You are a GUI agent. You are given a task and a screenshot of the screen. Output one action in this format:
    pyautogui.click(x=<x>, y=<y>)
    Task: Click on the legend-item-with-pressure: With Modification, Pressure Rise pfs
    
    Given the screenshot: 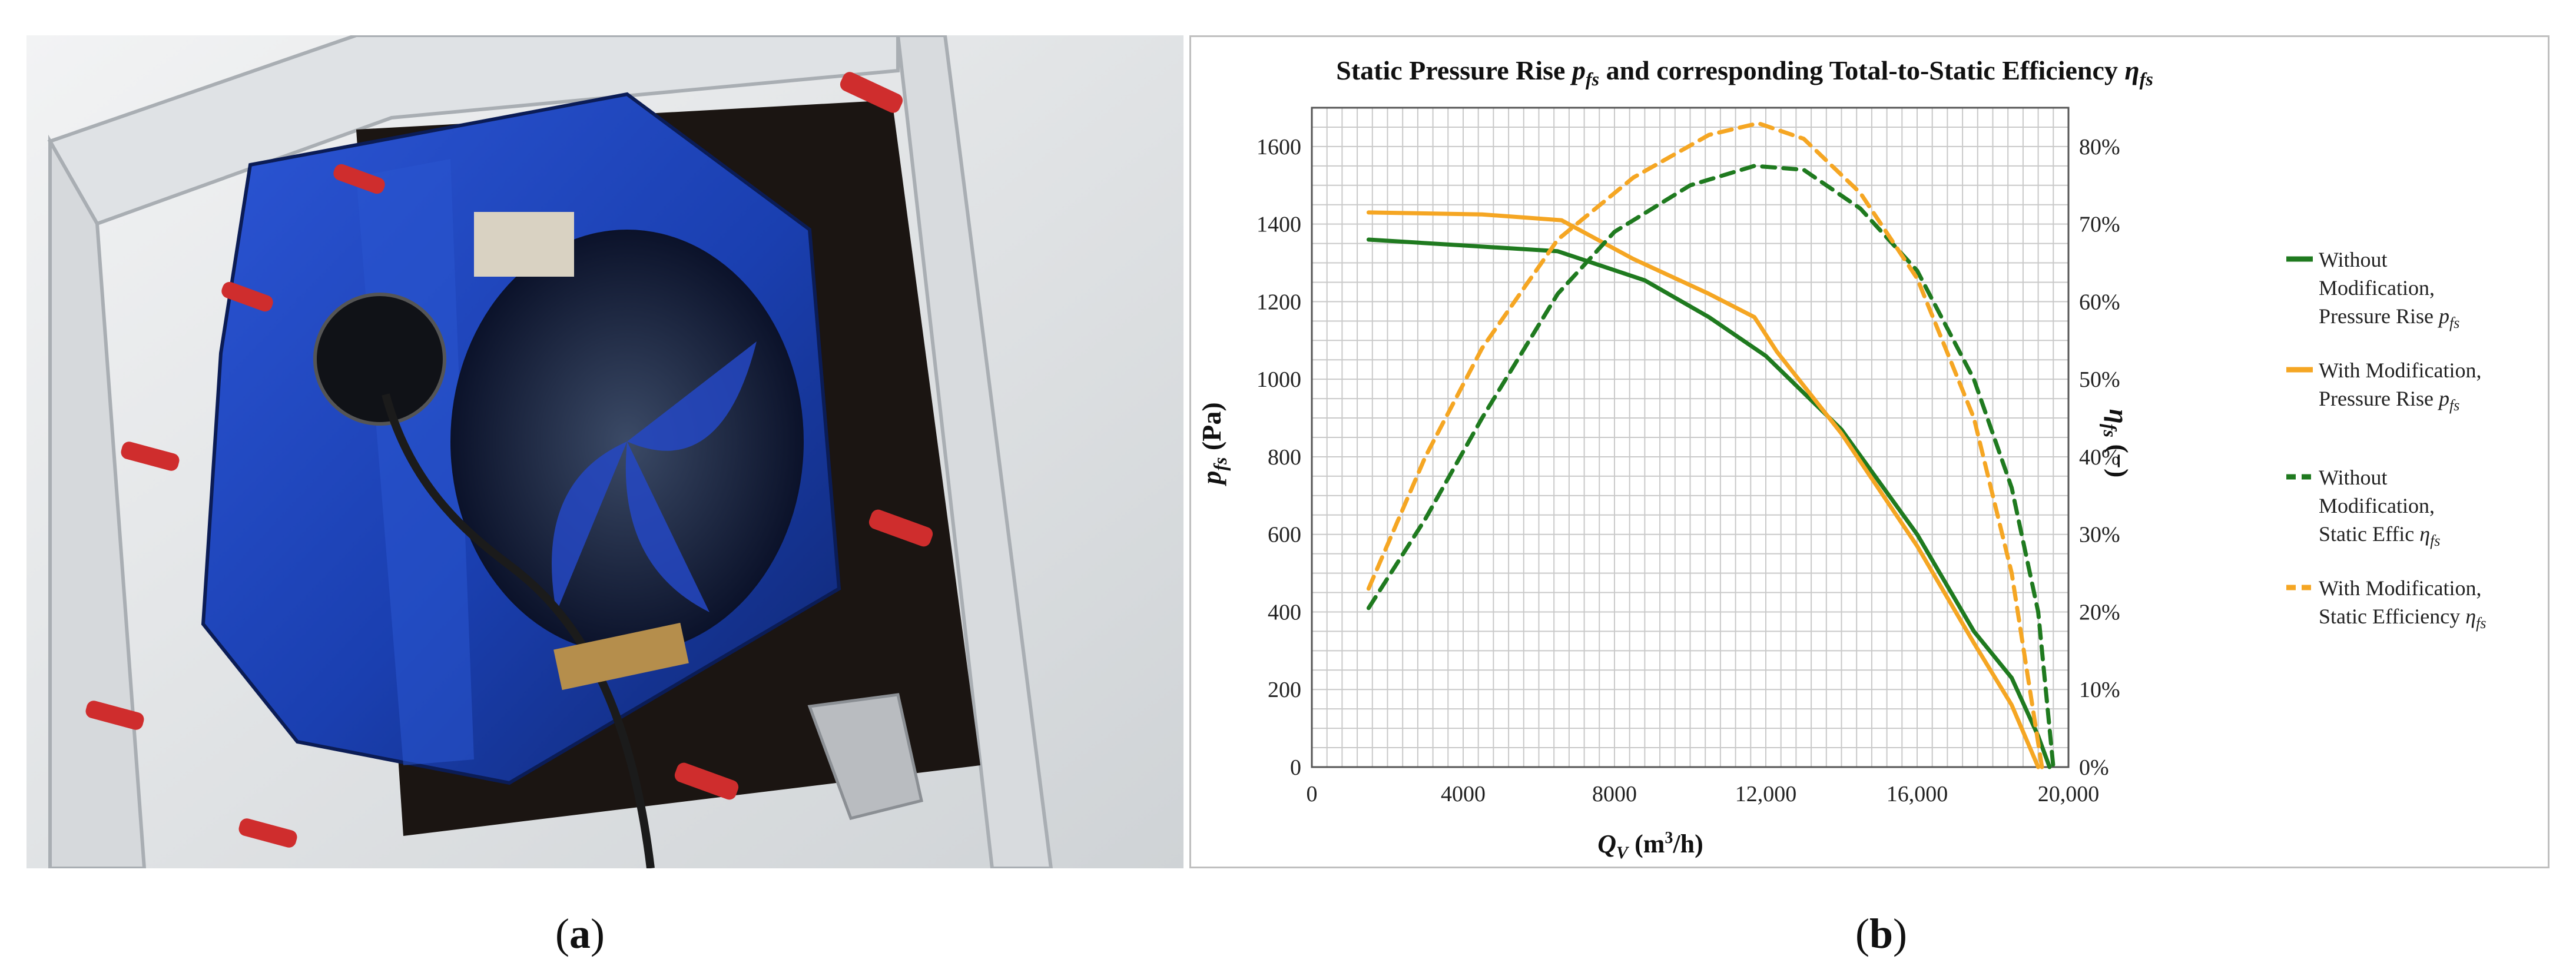 What is the action you would take?
    pyautogui.click(x=2384, y=386)
    